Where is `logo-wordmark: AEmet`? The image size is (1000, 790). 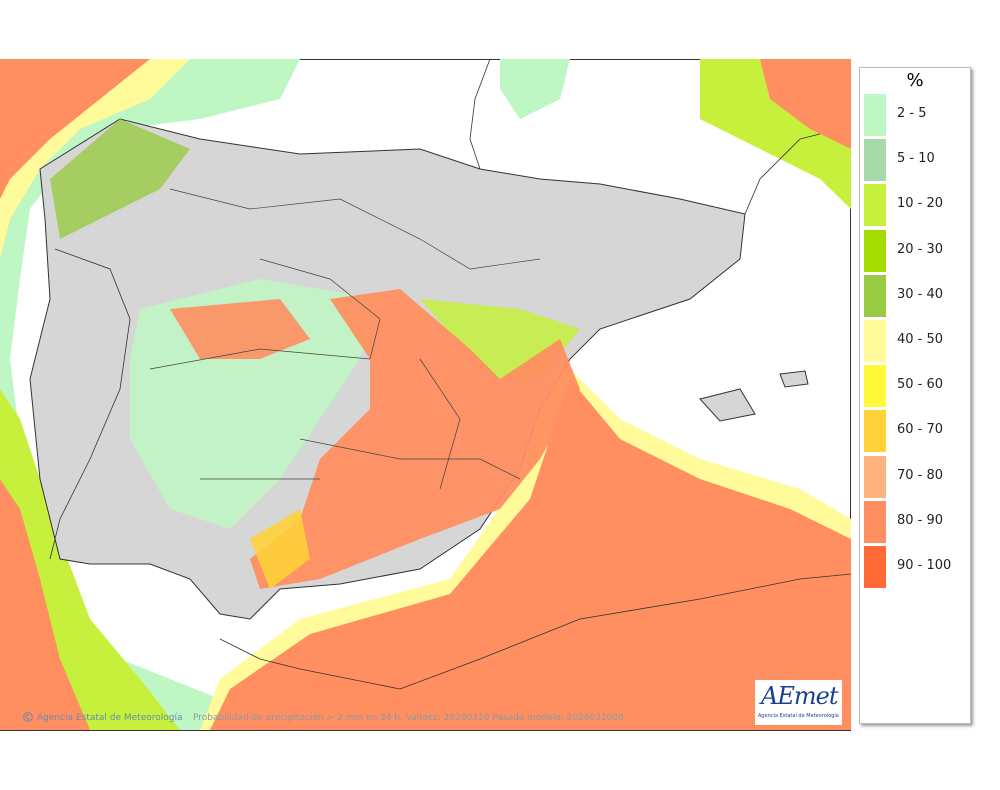 logo-wordmark: AEmet is located at coordinates (799, 696).